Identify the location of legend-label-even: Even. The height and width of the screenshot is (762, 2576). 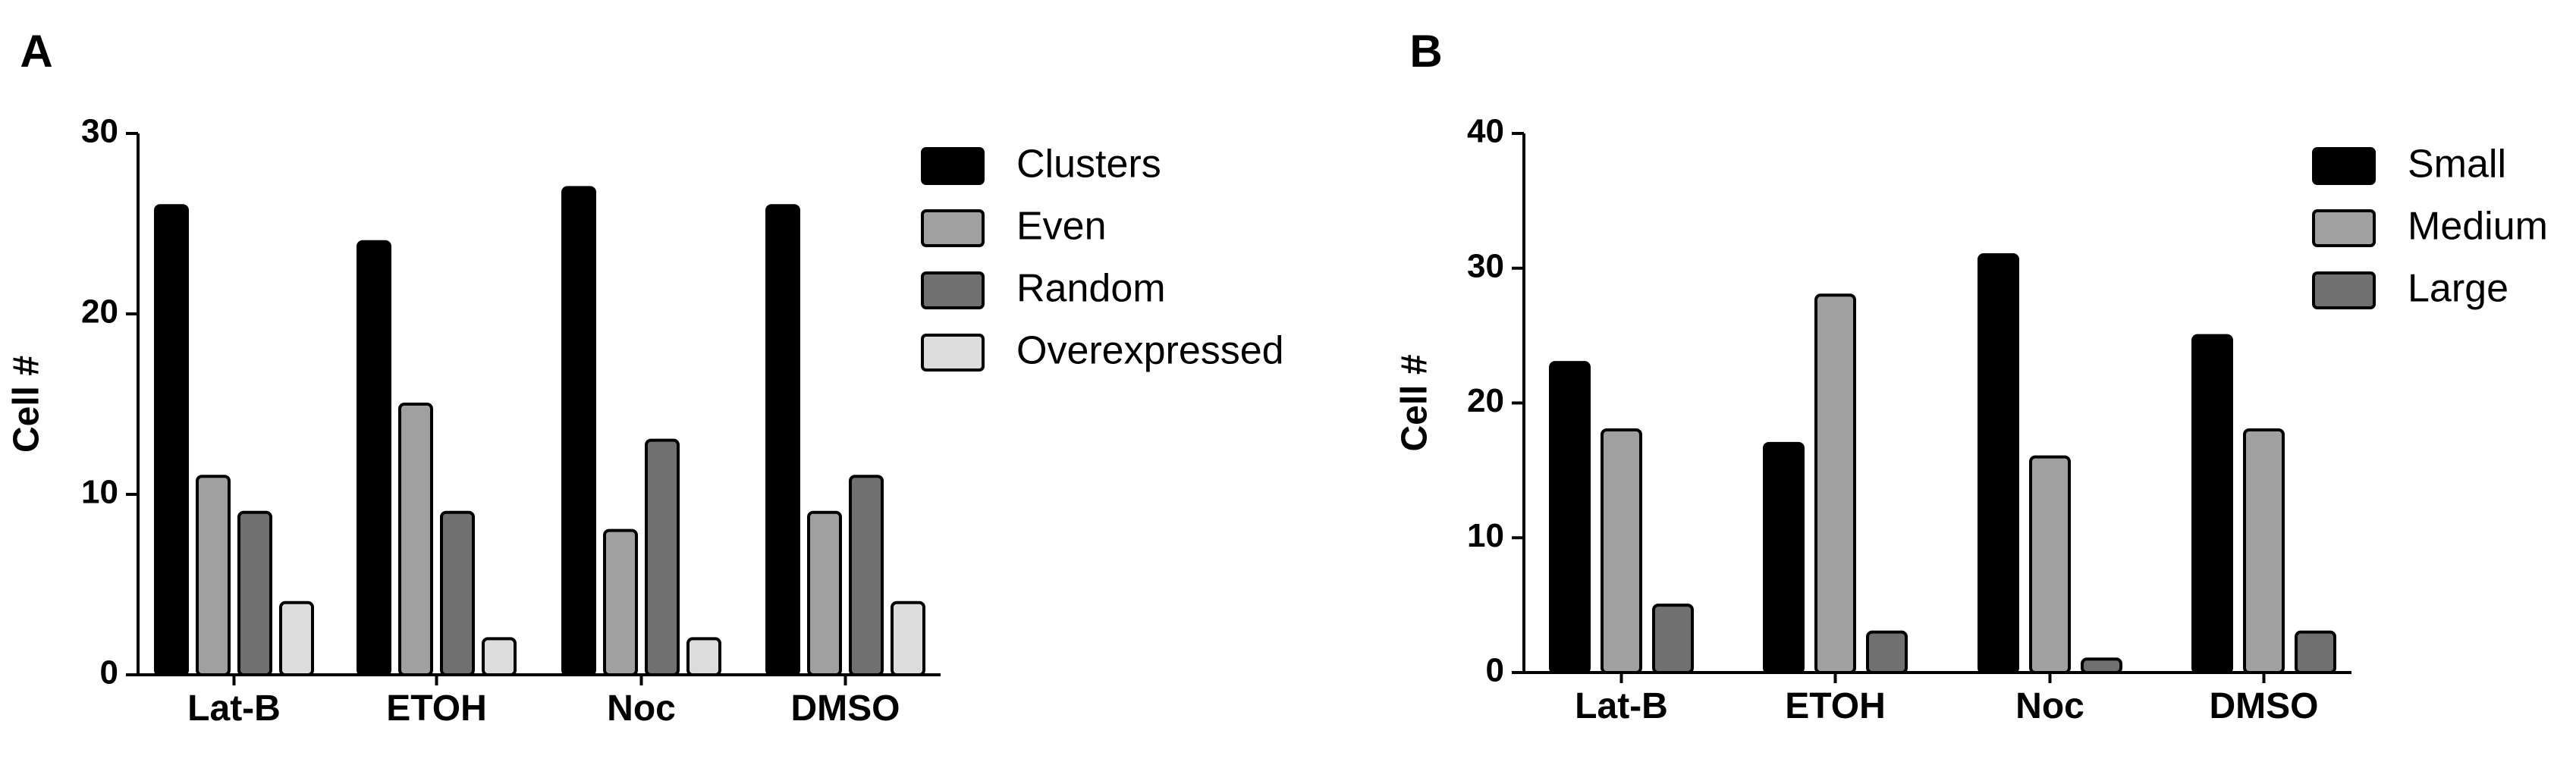
(1061, 227).